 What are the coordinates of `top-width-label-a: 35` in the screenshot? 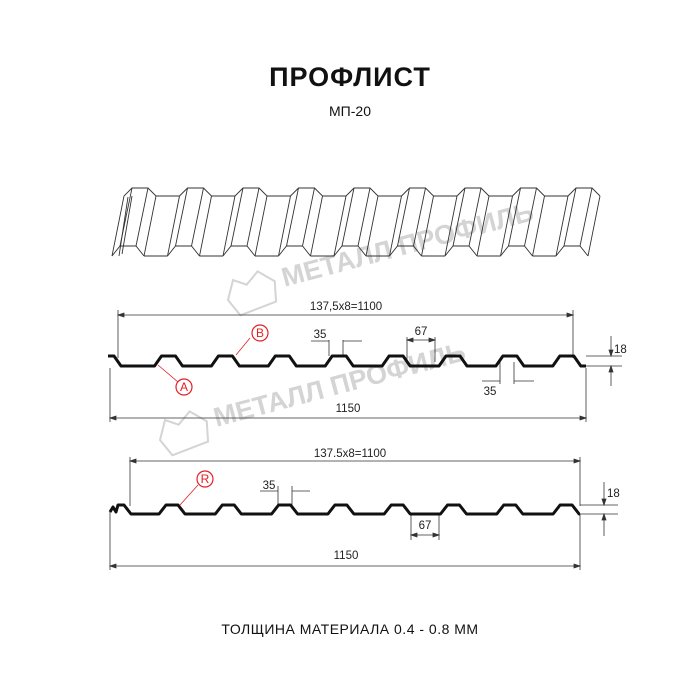 It's located at (320, 335).